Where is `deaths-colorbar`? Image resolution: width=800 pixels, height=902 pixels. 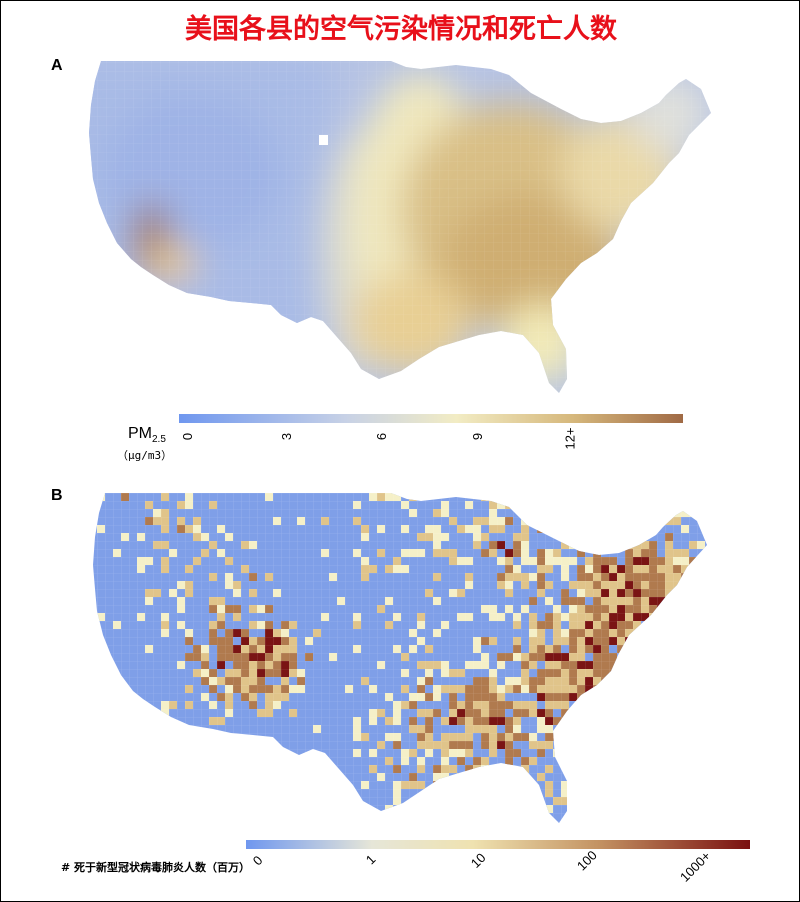 deaths-colorbar is located at coordinates (498, 844).